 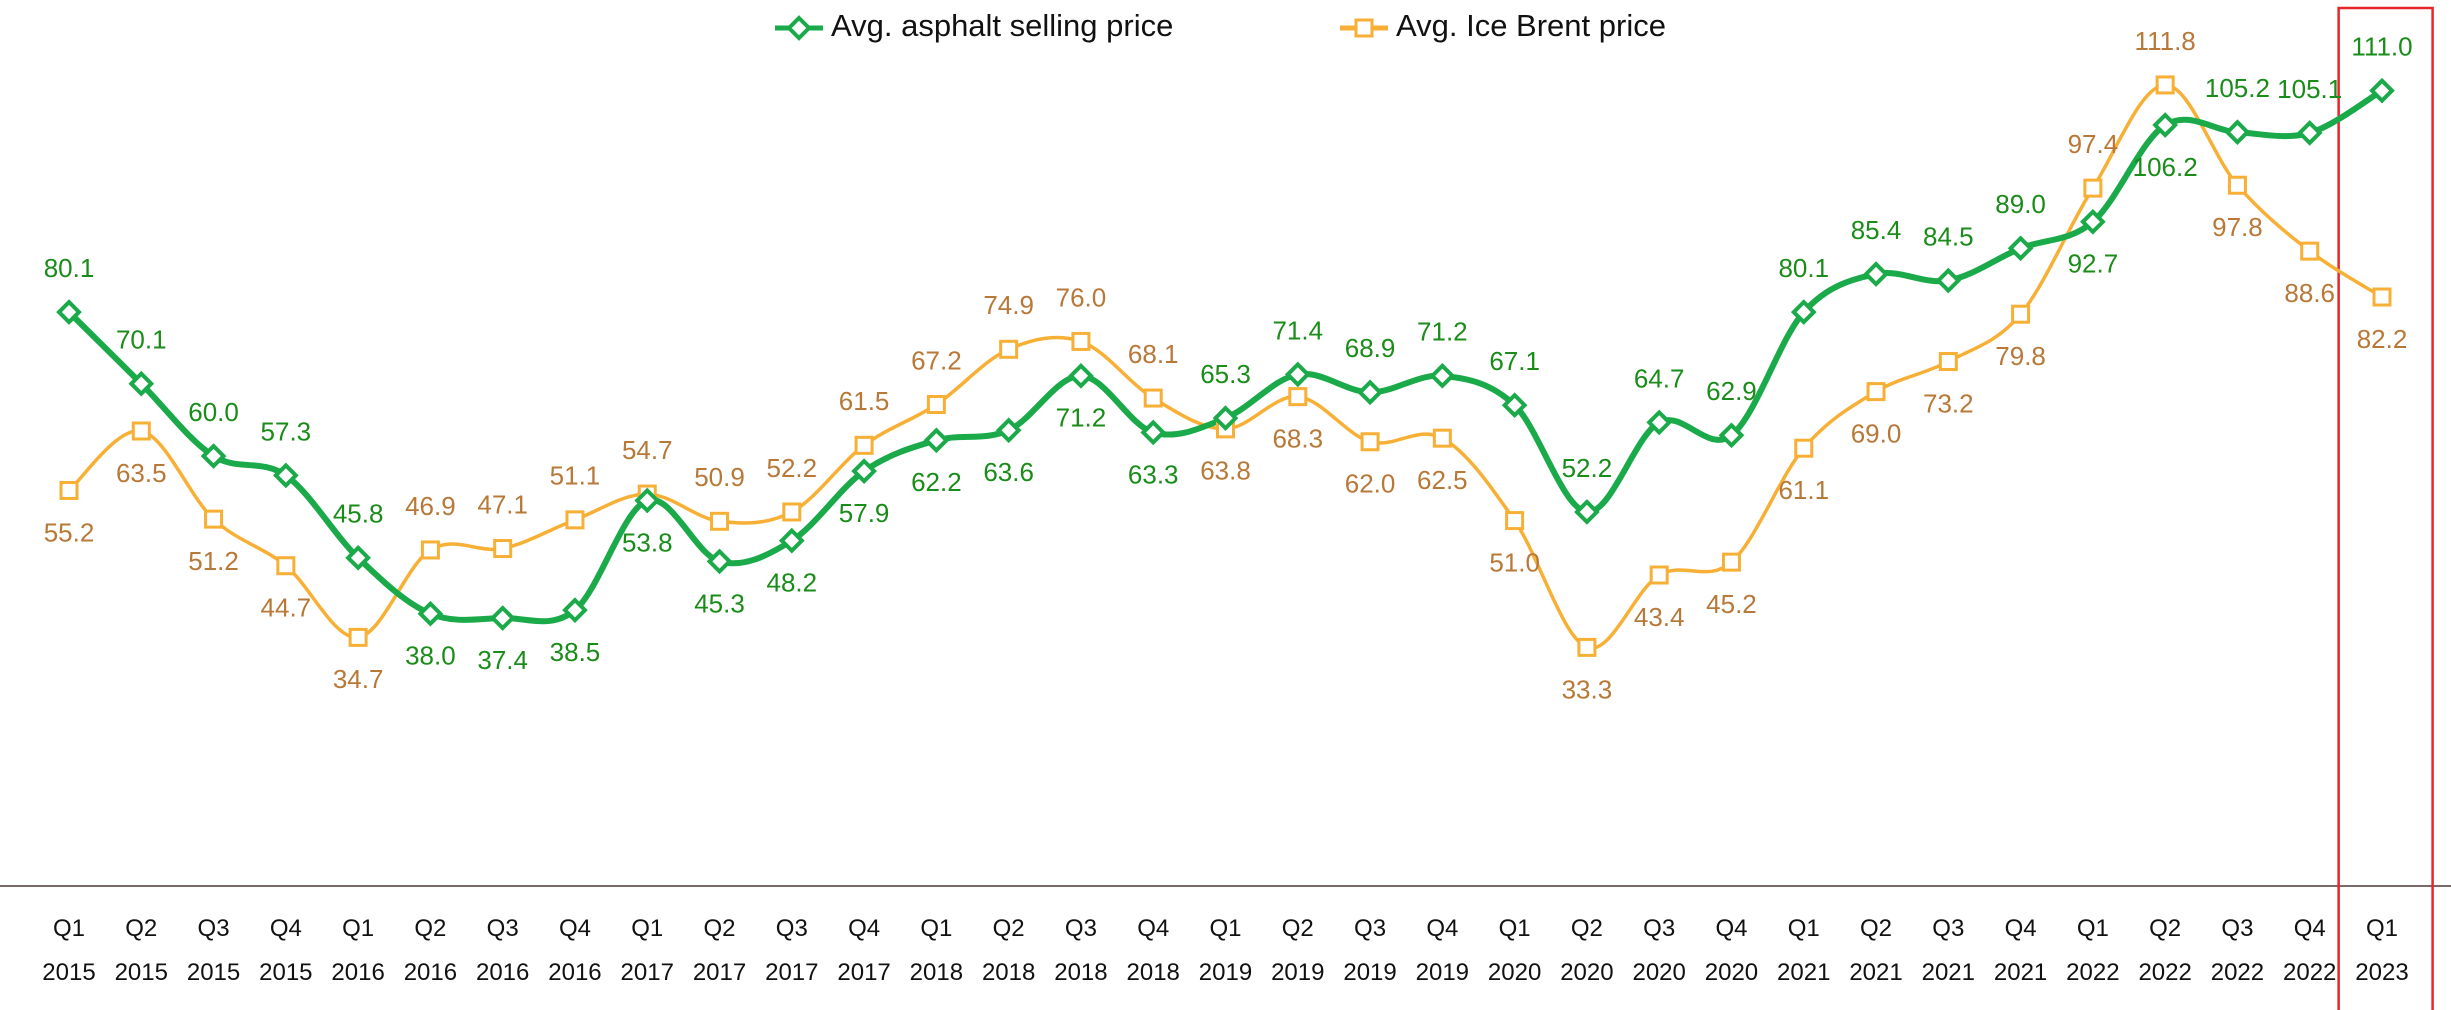 I want to click on data-label: 63.3, so click(x=1153, y=474).